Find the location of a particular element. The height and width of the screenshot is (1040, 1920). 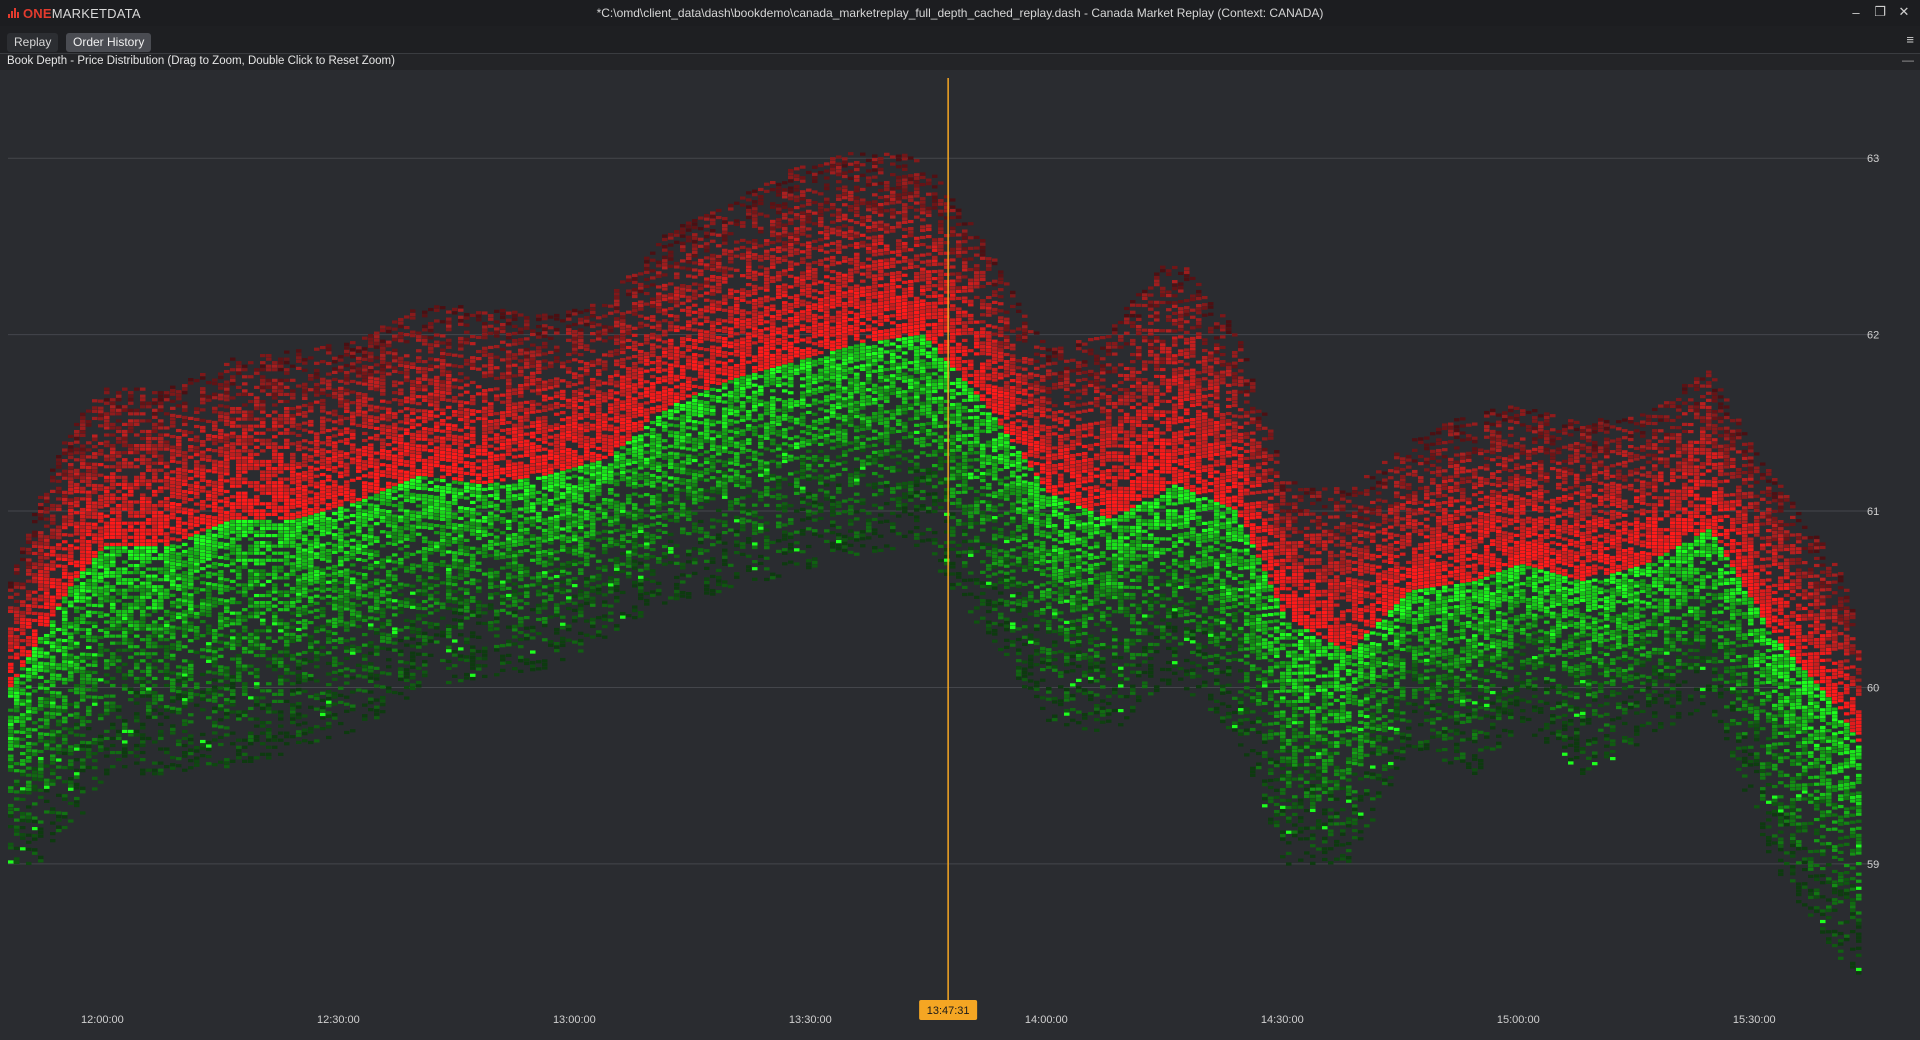

close-button: ✕ is located at coordinates (1904, 12).